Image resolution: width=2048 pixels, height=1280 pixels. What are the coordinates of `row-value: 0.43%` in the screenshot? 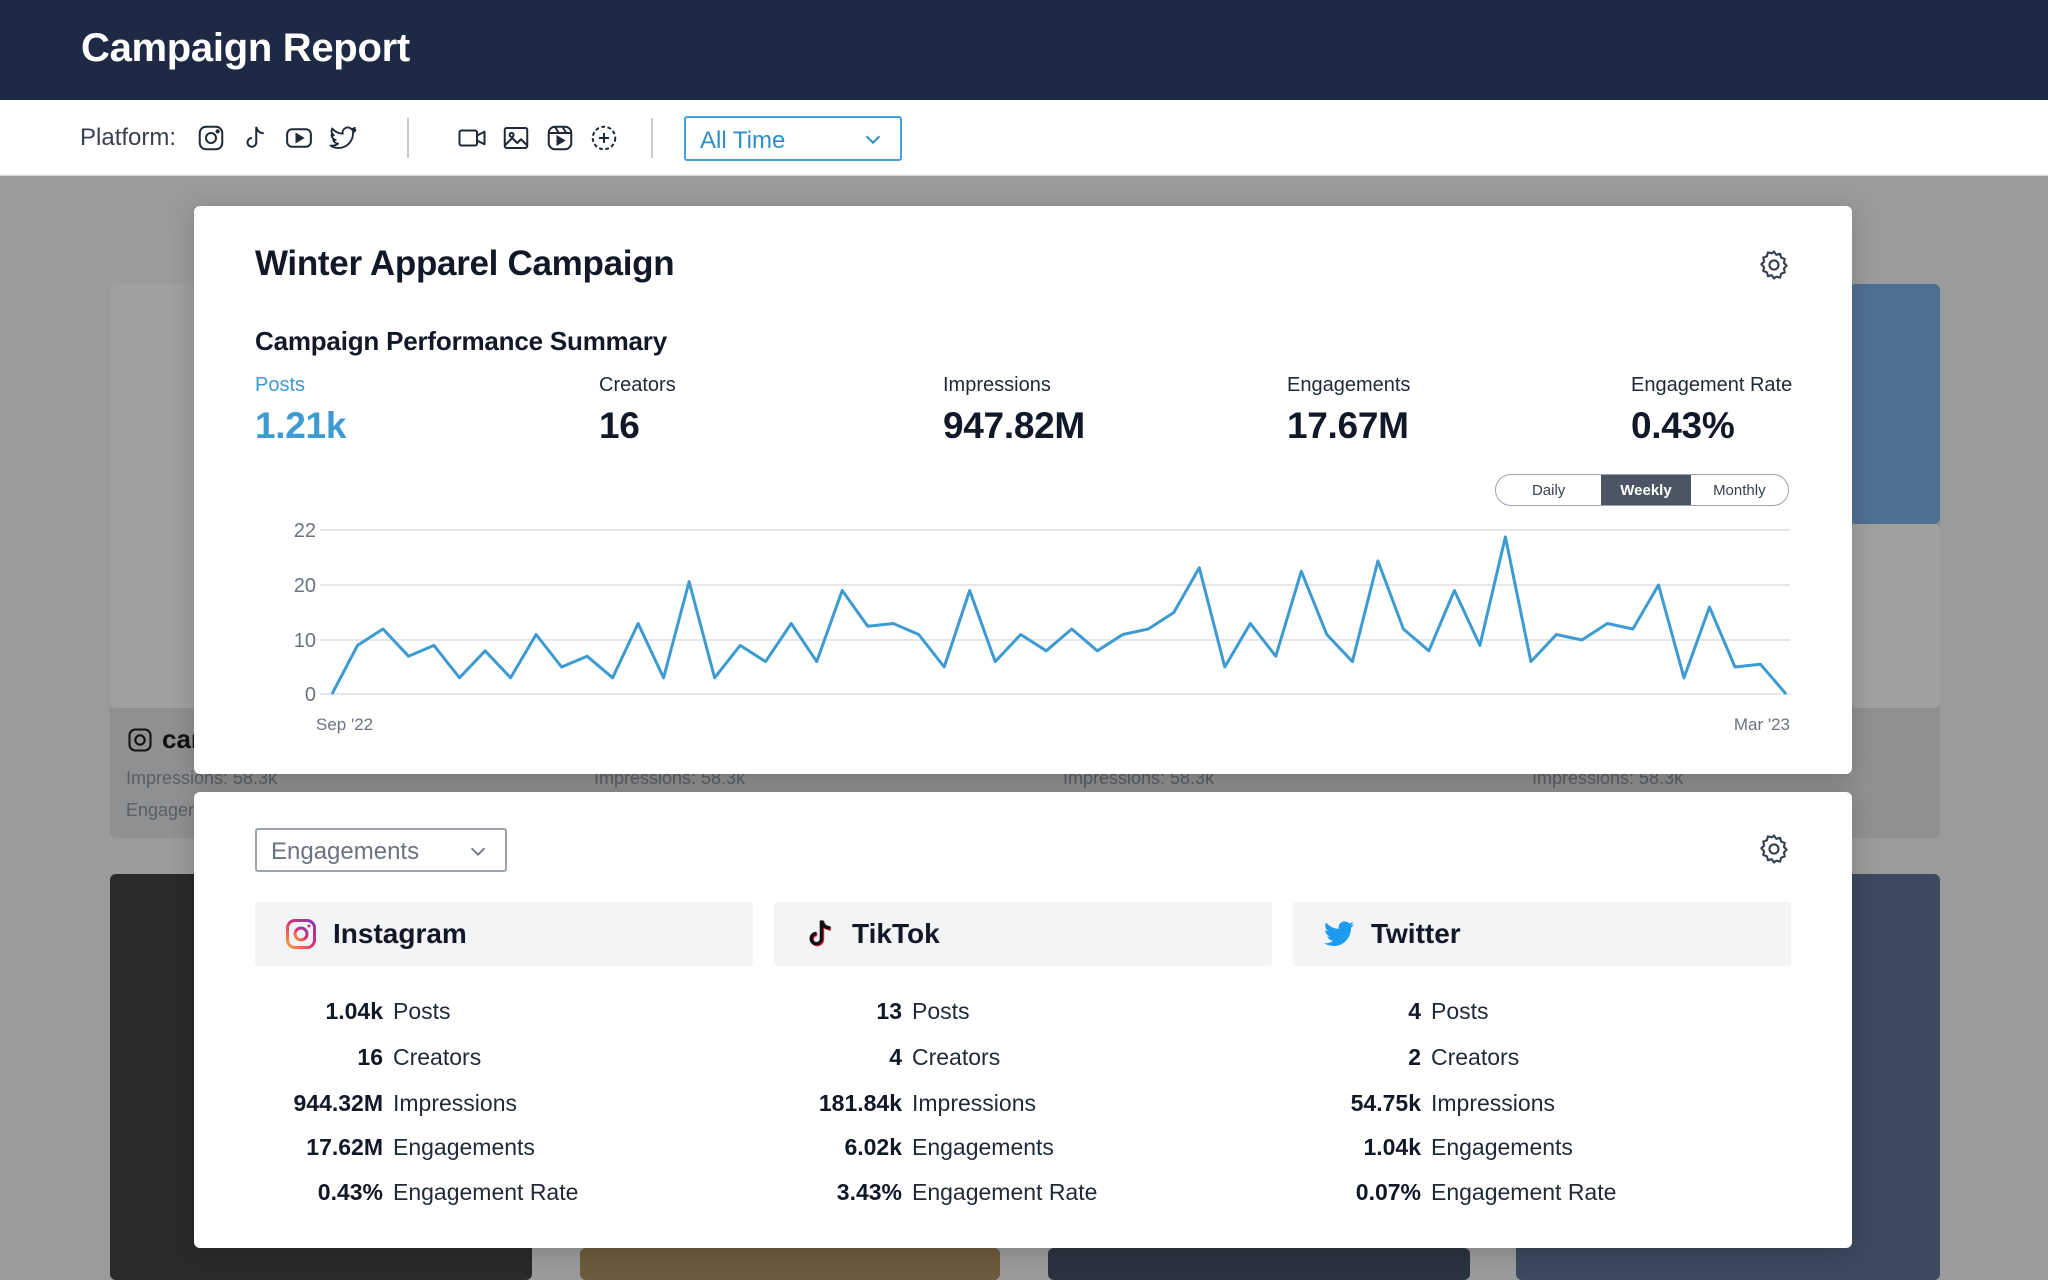 It's located at (350, 1192).